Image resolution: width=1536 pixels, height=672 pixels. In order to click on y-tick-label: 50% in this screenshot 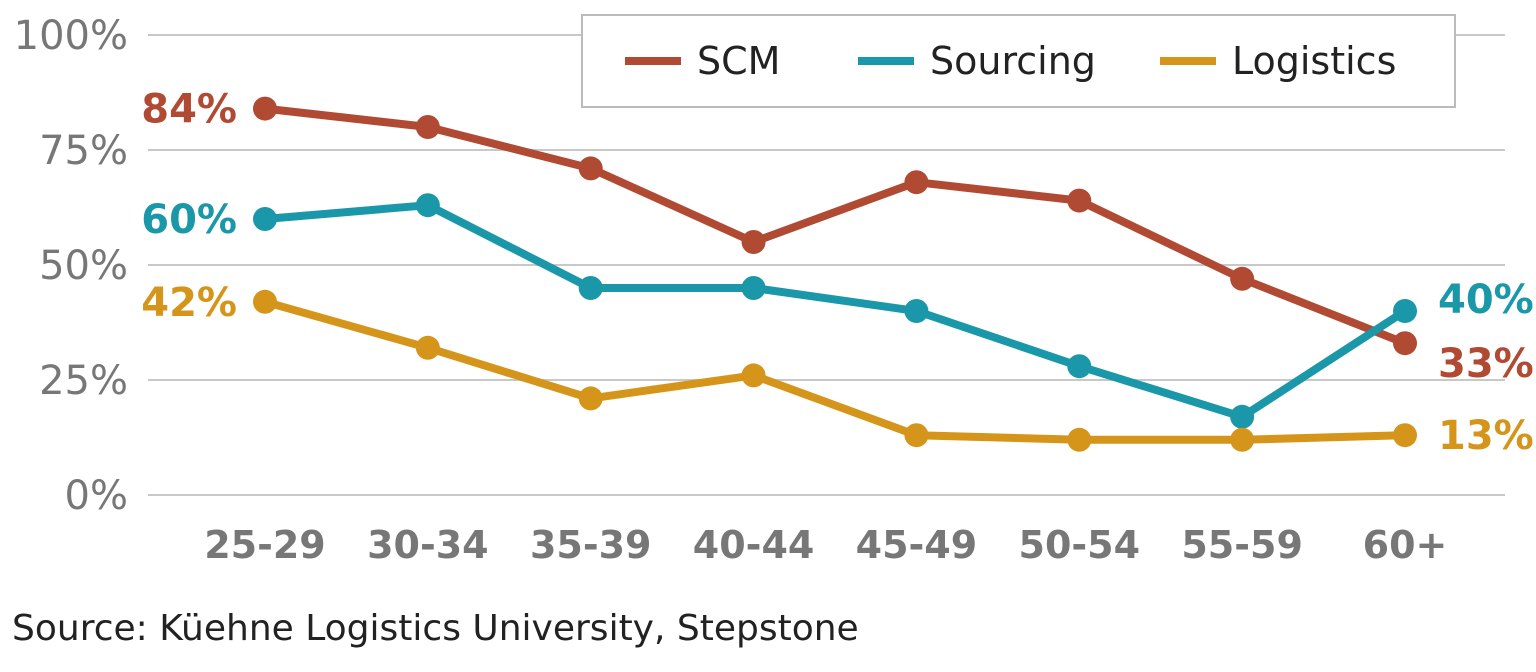, I will do `click(83, 266)`.